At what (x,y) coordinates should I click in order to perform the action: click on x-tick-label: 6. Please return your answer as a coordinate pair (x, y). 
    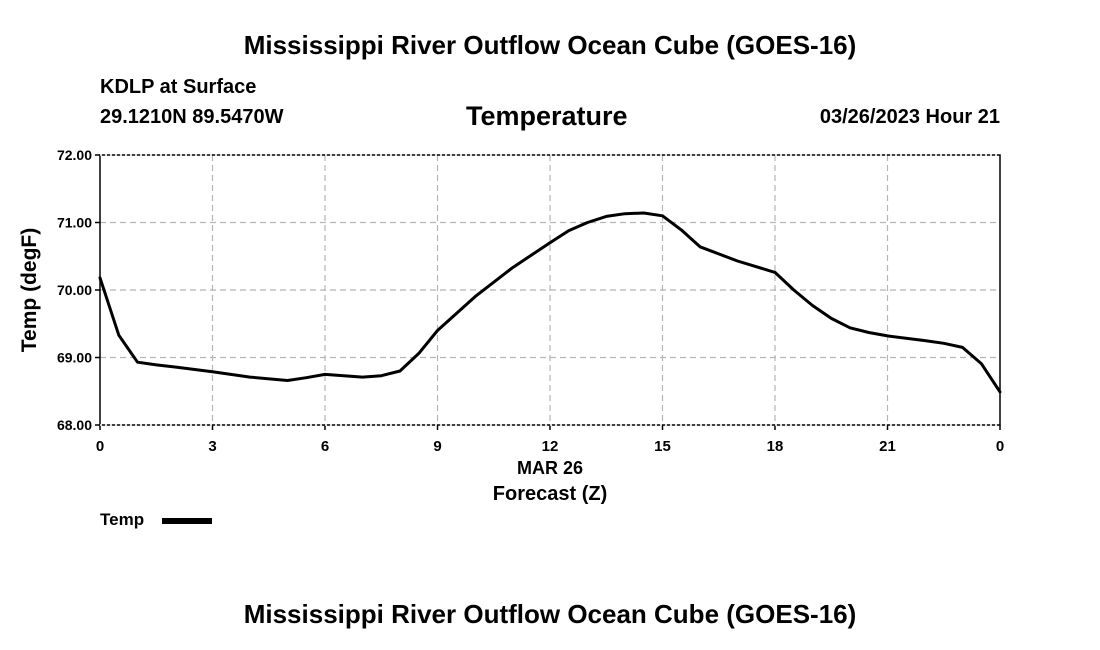
    Looking at the image, I should click on (325, 446).